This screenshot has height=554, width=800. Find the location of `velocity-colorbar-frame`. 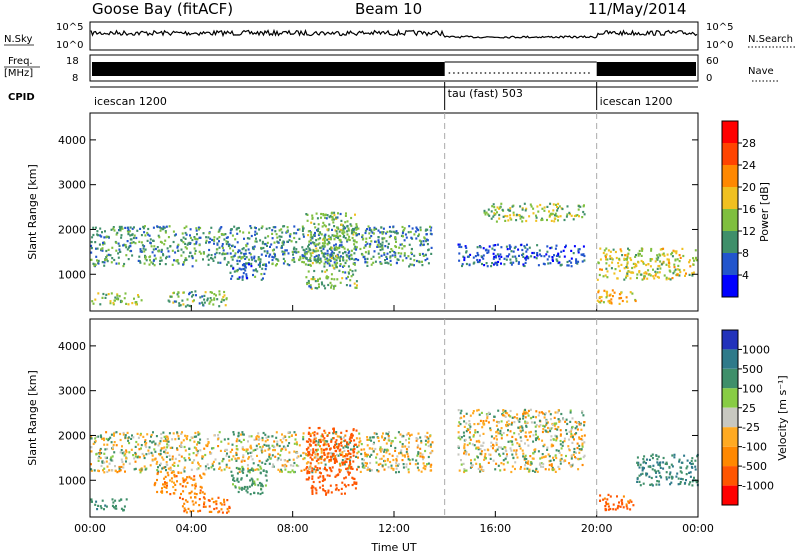

velocity-colorbar-frame is located at coordinates (730, 417).